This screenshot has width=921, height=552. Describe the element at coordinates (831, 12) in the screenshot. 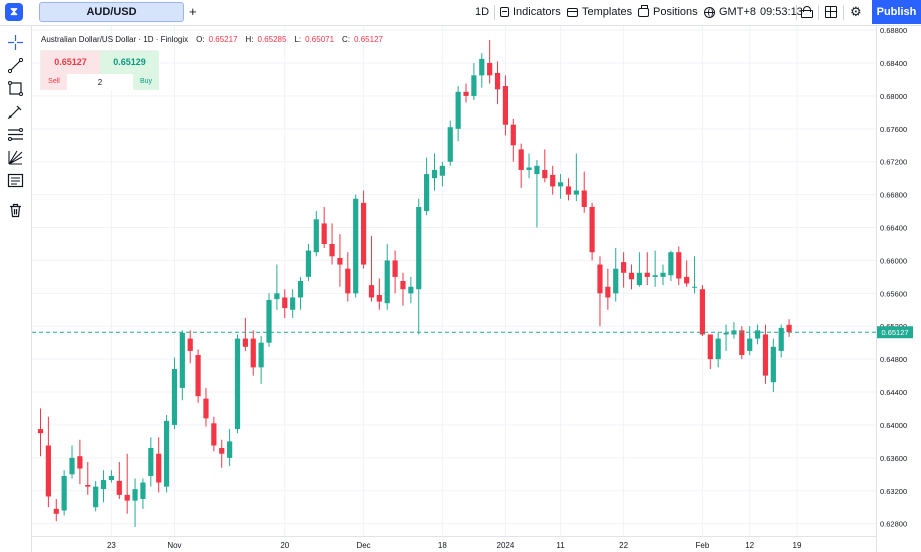

I see `layout-grid-icon` at that location.